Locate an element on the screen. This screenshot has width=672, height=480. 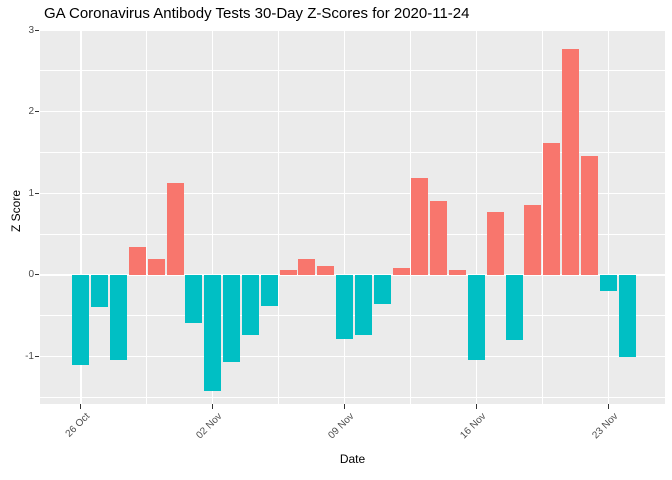
x-tick-label: 16 Nov is located at coordinates (473, 426).